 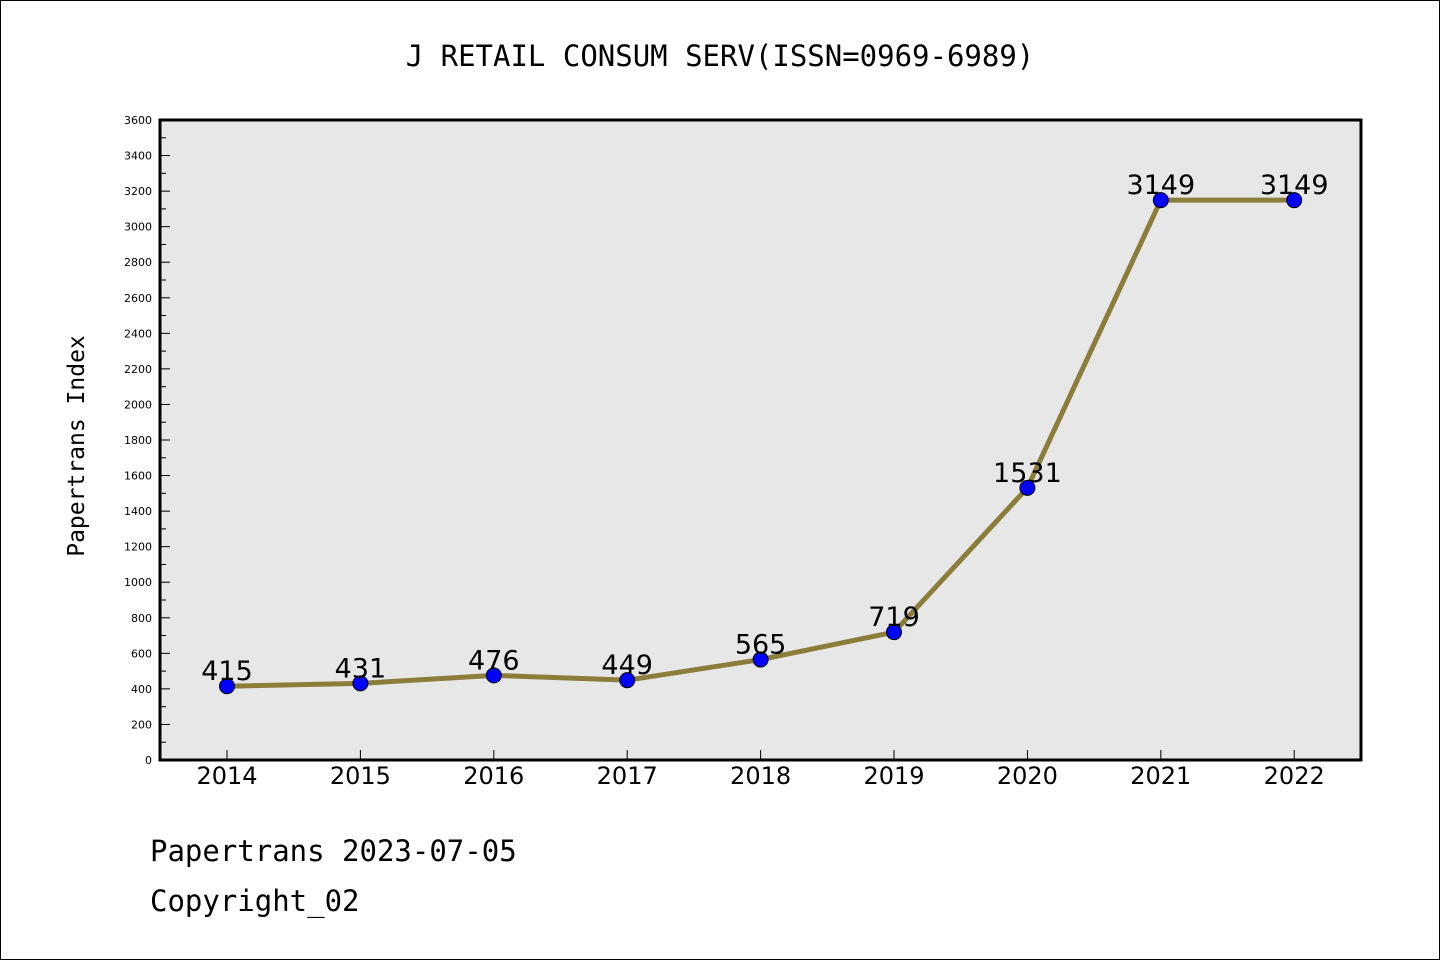 I want to click on y-tick-label: 400, so click(x=141, y=689).